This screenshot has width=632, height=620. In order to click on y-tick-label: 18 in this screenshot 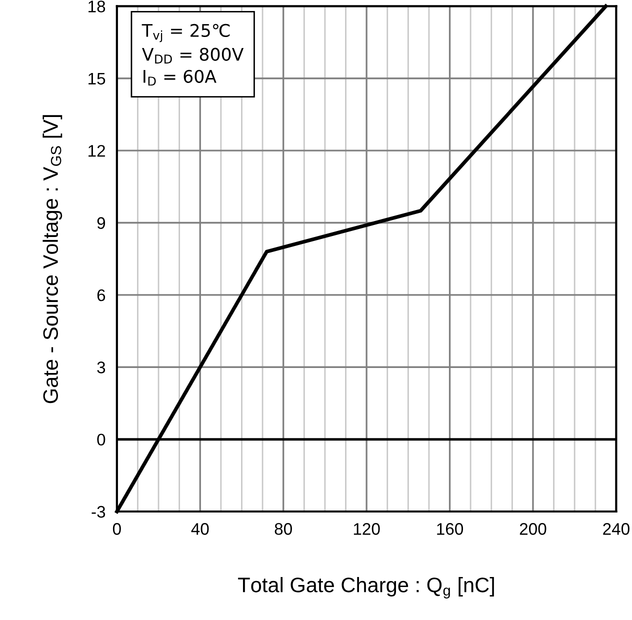, I will do `click(97, 6)`.